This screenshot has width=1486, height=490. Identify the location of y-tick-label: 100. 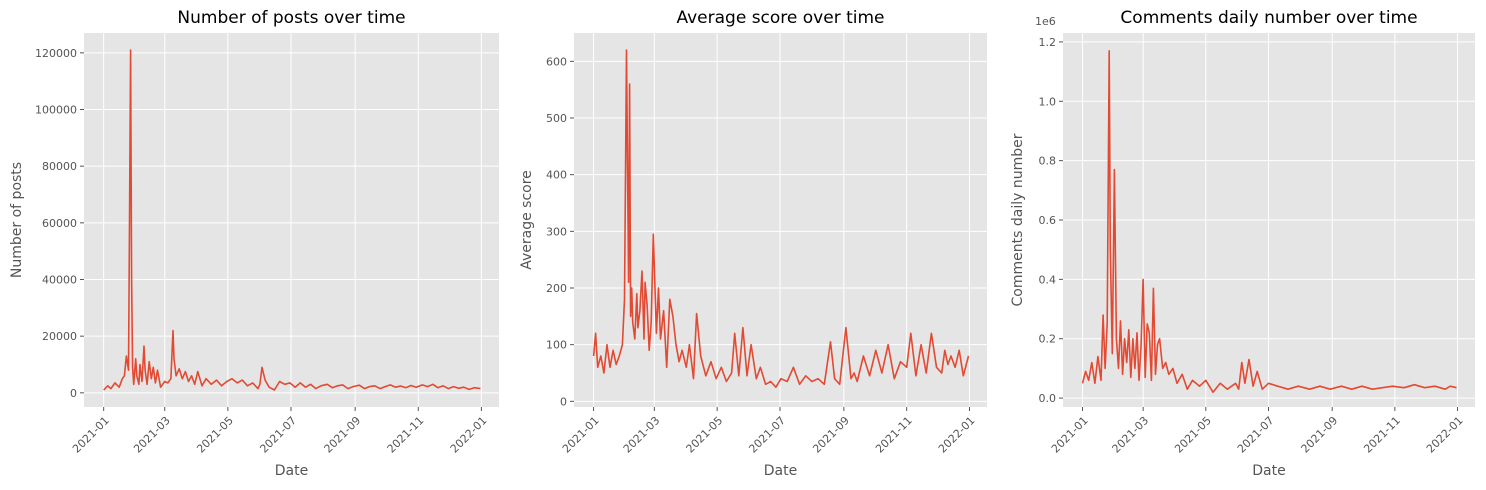
(556, 345).